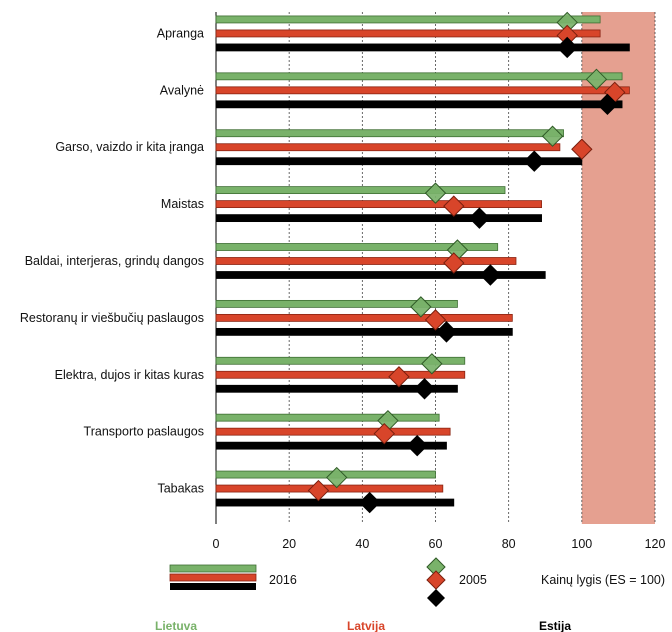  Describe the element at coordinates (555, 625) in the screenshot. I see `country-label-estija: Estija` at that location.